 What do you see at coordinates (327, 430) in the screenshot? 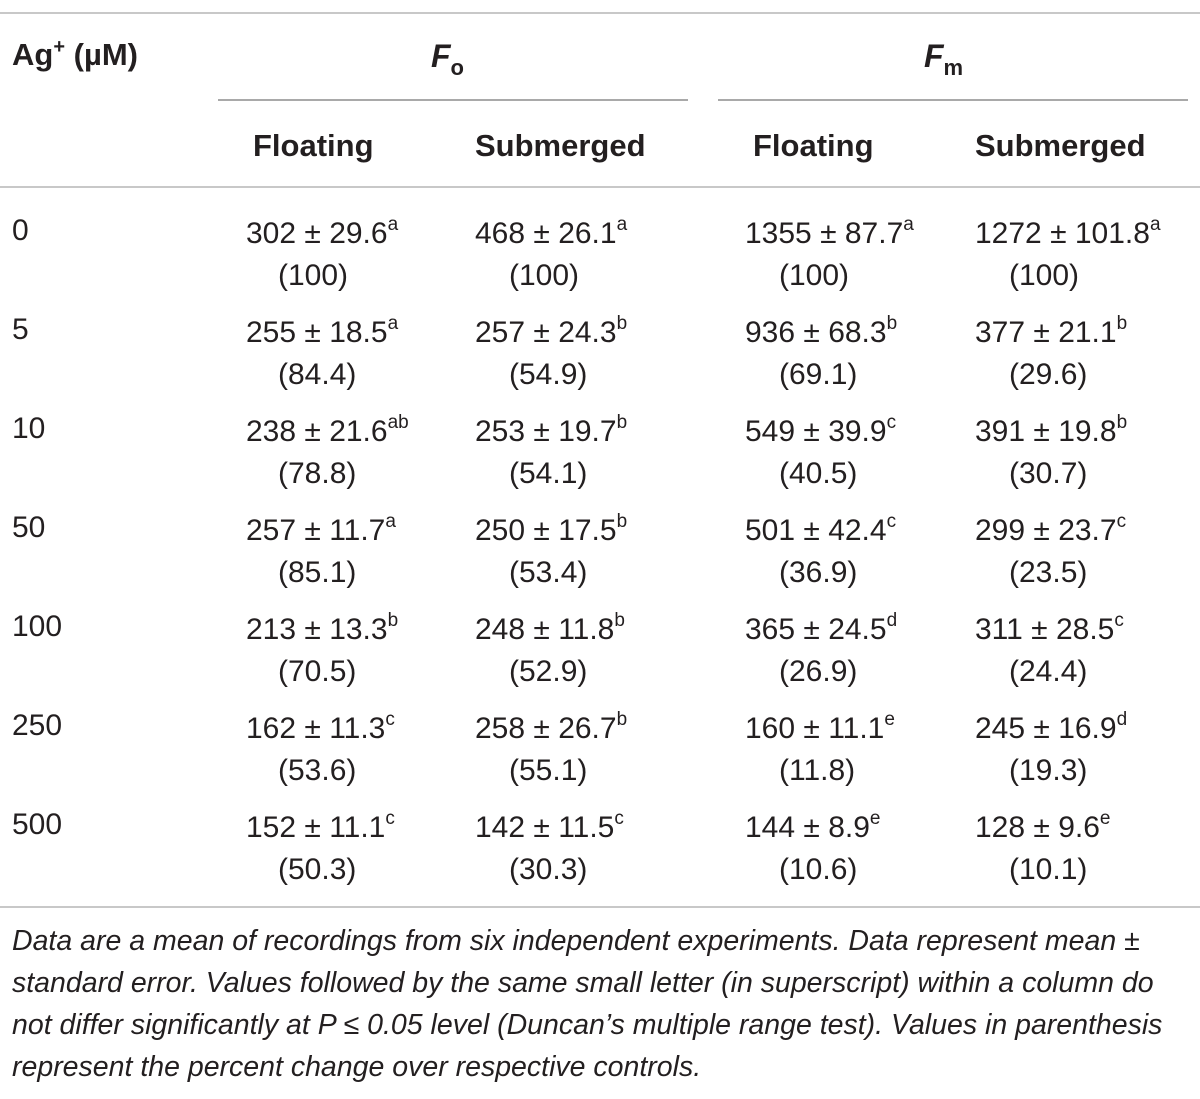
I see `mean-value: 238 ± 21.6ab` at bounding box center [327, 430].